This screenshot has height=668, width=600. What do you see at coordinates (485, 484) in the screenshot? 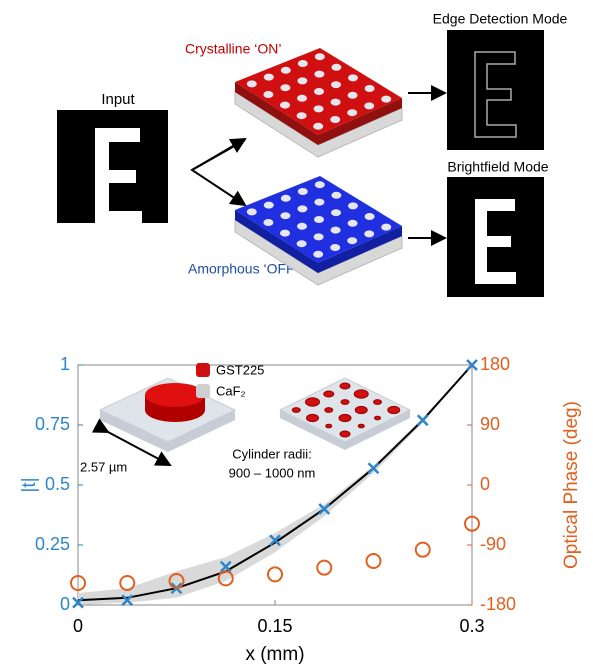
I see `y2-tick-label: 0` at bounding box center [485, 484].